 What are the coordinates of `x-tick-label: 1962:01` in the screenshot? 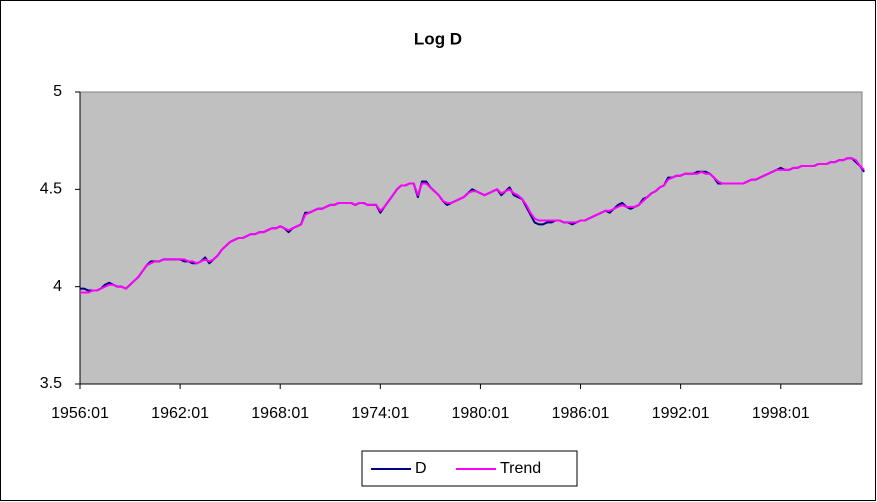 It's located at (180, 413).